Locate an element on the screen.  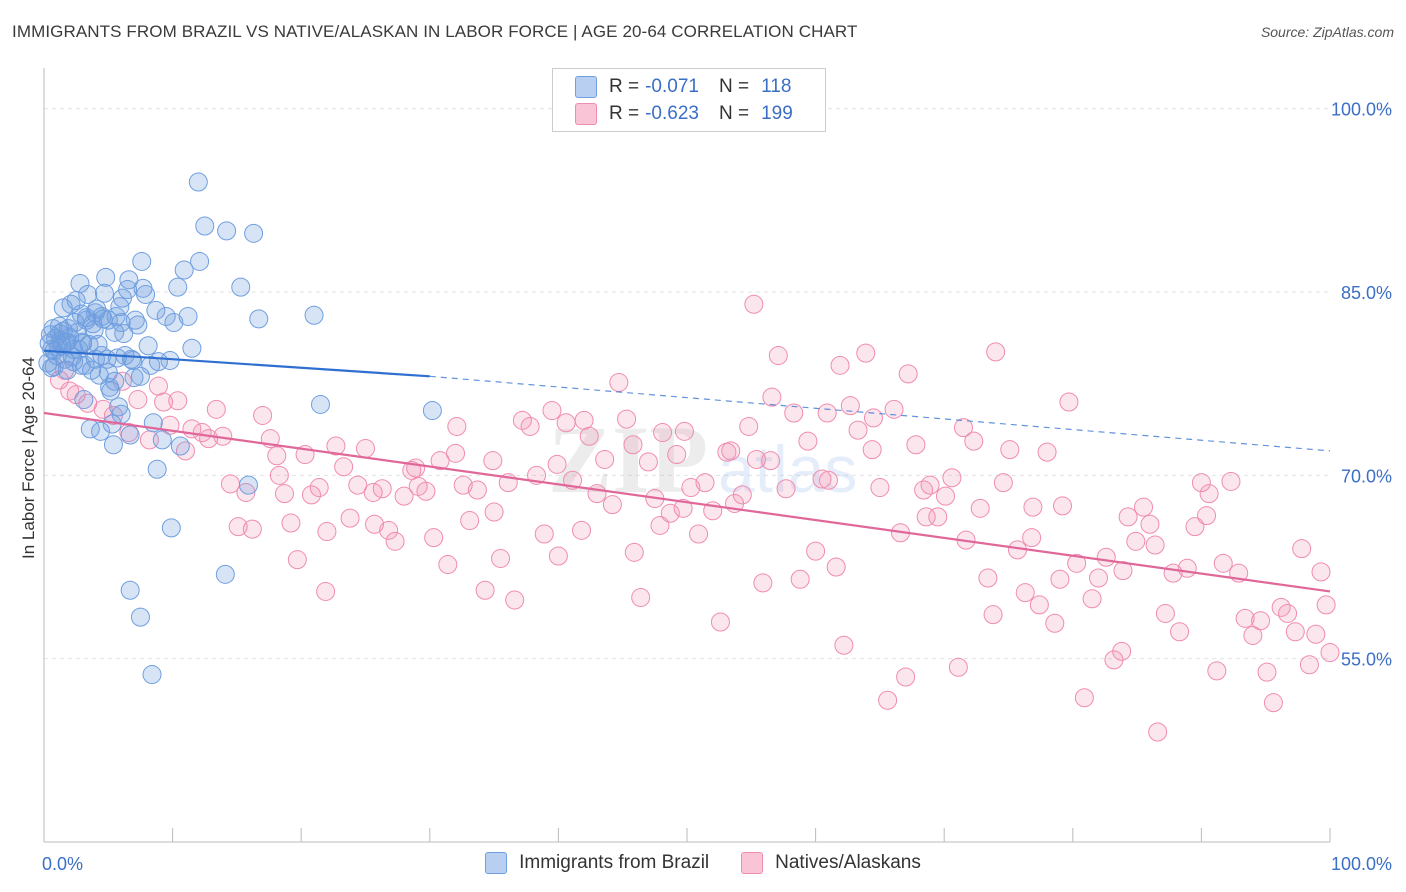
legend-swatch-blue is located at coordinates (586, 87).